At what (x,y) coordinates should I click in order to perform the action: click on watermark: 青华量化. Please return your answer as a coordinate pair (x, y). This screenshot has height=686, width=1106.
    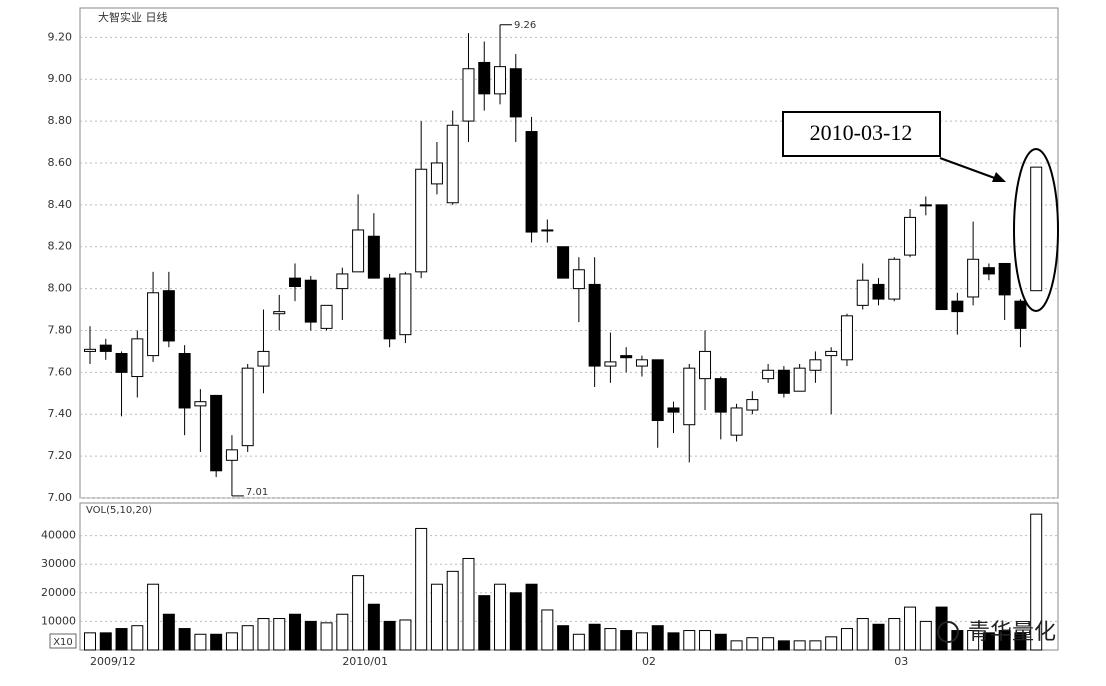
    Looking at the image, I should click on (1012, 632).